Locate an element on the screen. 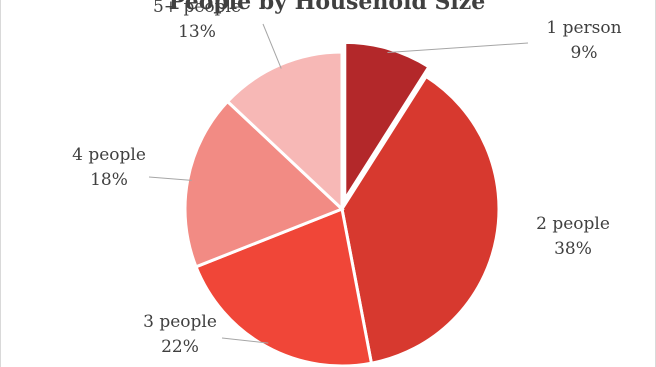  value-label: 13% is located at coordinates (197, 32).